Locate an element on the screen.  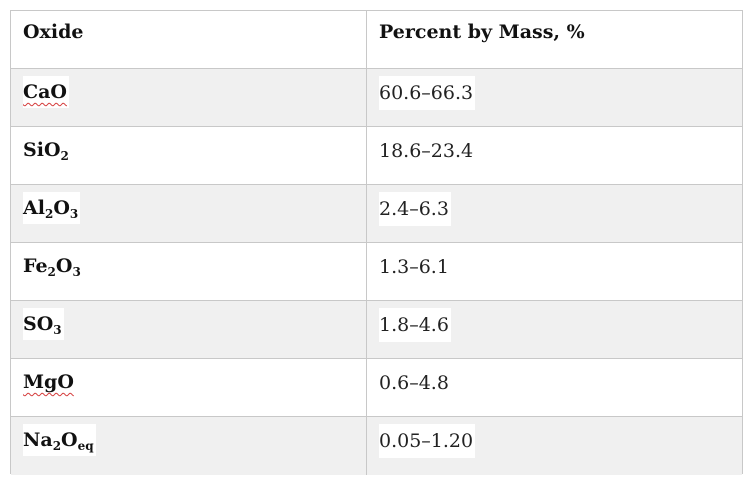
oxide-cell: MgO is located at coordinates (189, 388).